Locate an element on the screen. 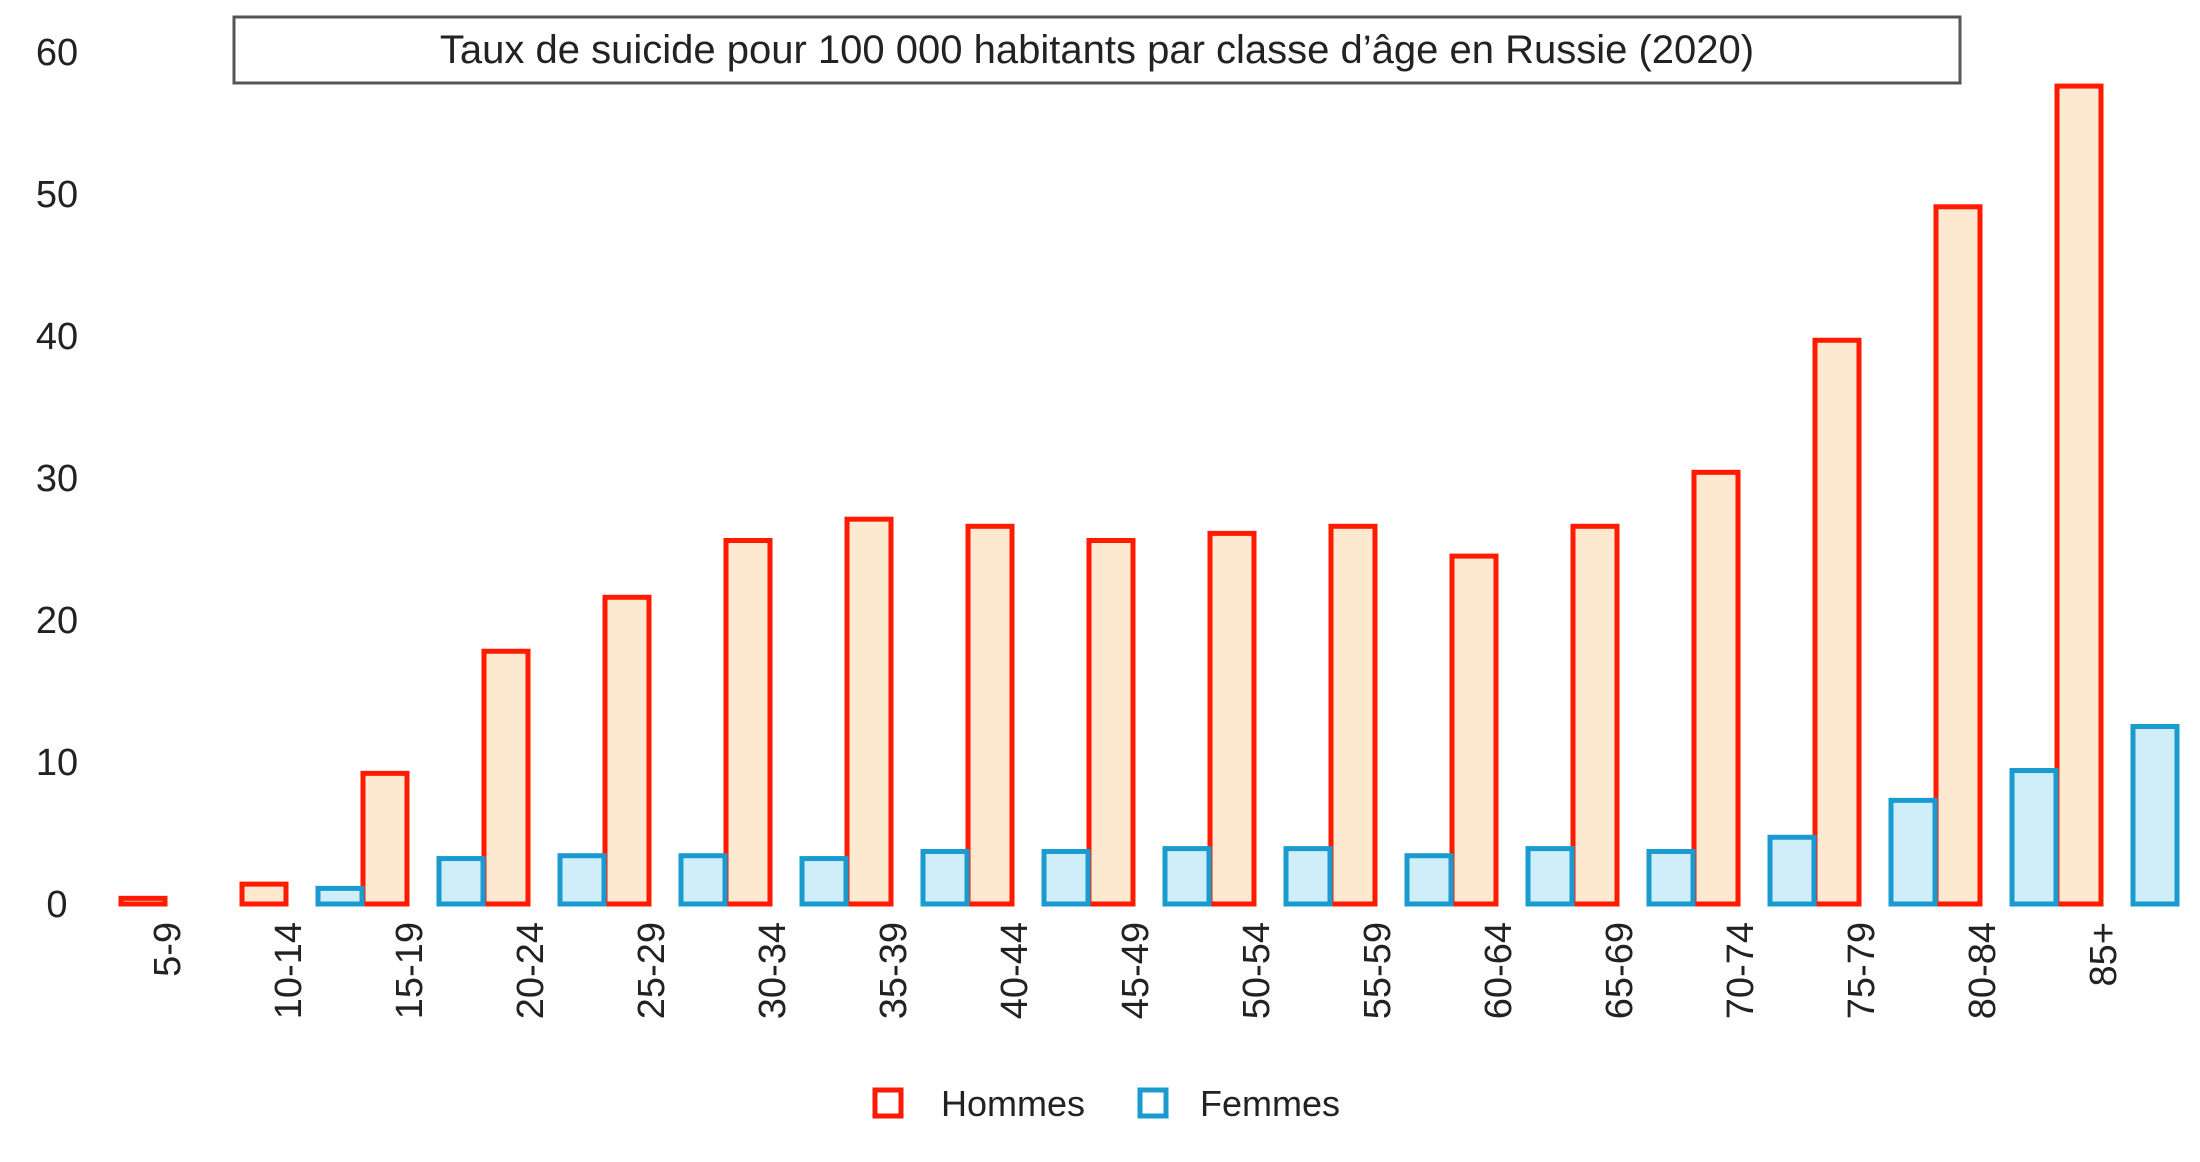  x-tick-label: 85+ is located at coordinates (2104, 954).